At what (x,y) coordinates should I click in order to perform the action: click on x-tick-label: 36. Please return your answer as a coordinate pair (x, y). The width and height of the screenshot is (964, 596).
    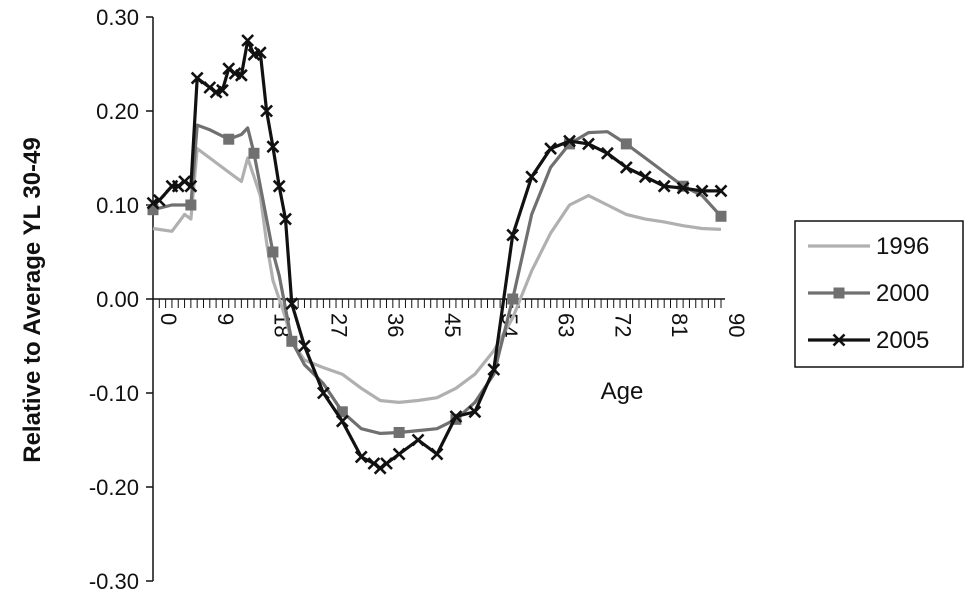
    Looking at the image, I should click on (395, 325).